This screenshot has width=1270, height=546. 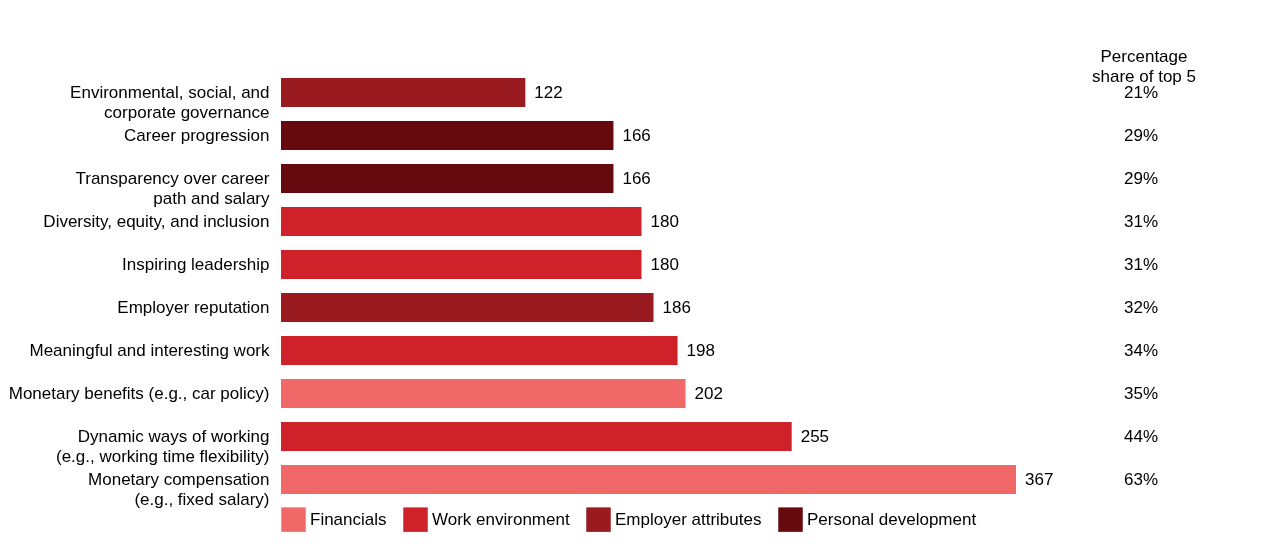 What do you see at coordinates (170, 102) in the screenshot?
I see `y-tick-label: Environmental, social, and corporate governance` at bounding box center [170, 102].